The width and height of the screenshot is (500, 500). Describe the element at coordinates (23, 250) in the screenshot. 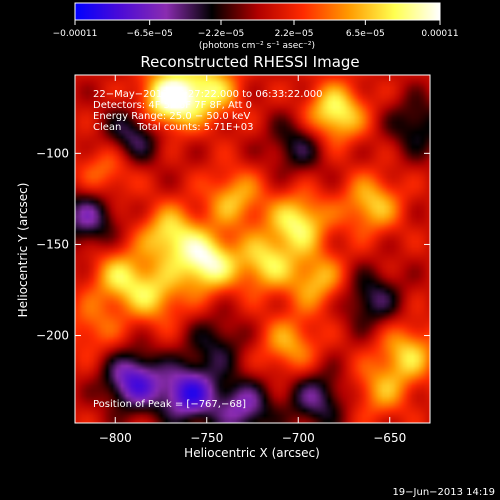

I see `y-axis-title: Heliocentric Y (arcsec)` at that location.